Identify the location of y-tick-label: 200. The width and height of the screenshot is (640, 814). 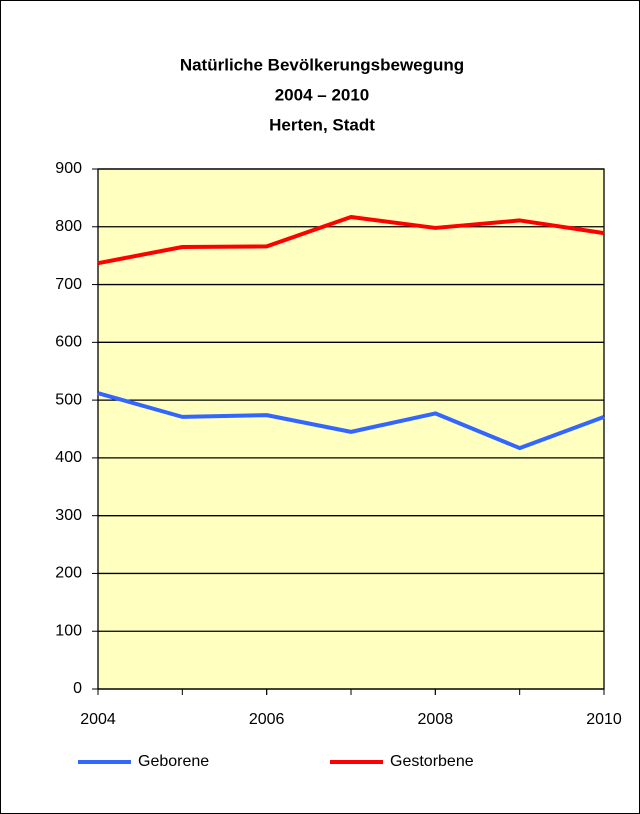
(68, 573).